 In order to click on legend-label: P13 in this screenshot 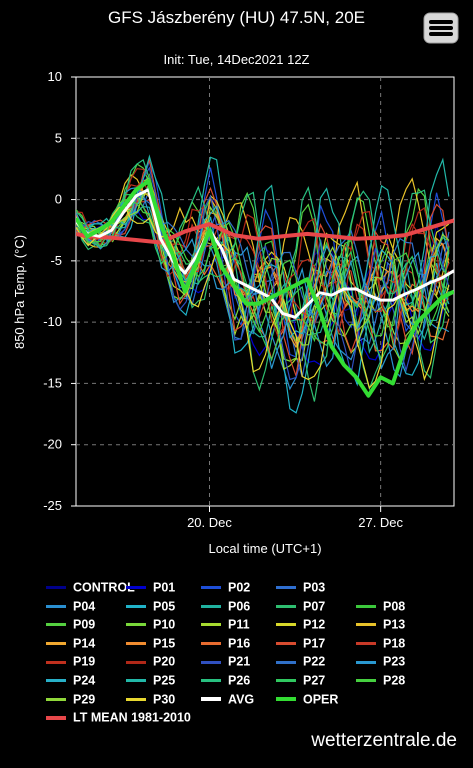, I will do `click(394, 624)`.